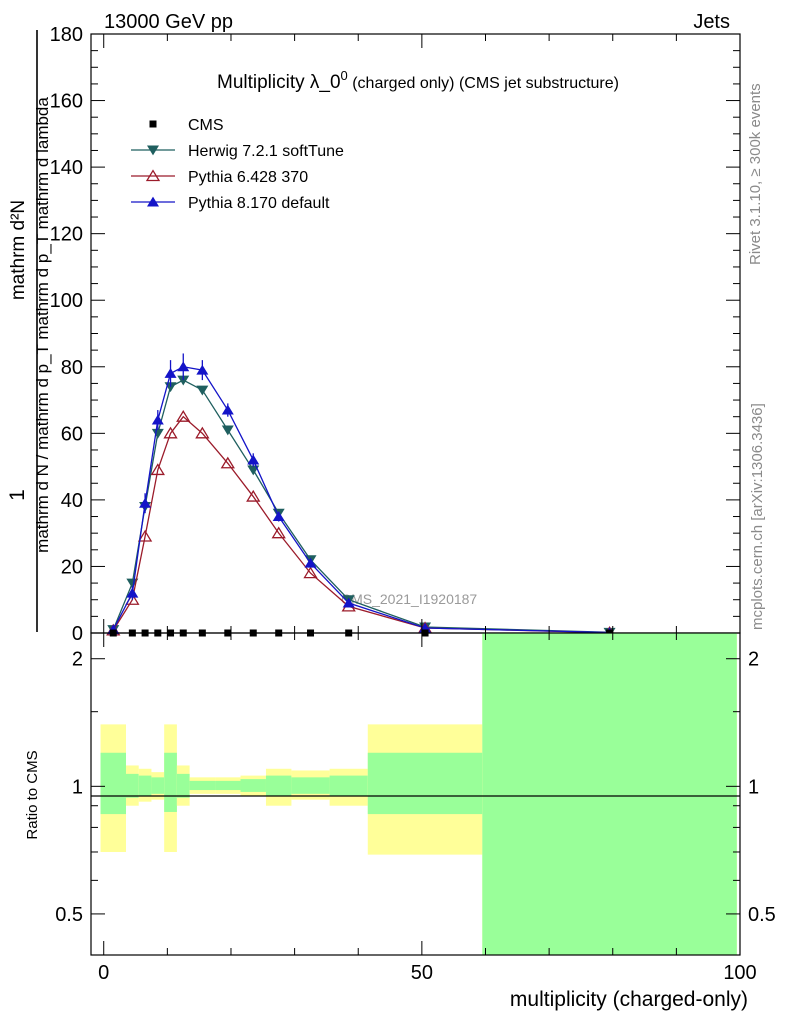 The image size is (786, 1024). What do you see at coordinates (72, 368) in the screenshot?
I see `y-tick-label: 80` at bounding box center [72, 368].